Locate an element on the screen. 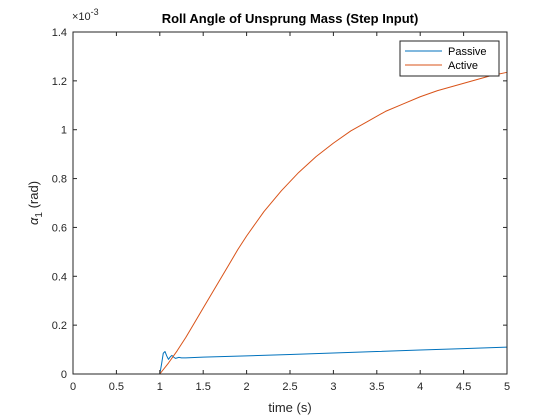 The image size is (560, 420). y-label-unit: (rad) is located at coordinates (33, 196).